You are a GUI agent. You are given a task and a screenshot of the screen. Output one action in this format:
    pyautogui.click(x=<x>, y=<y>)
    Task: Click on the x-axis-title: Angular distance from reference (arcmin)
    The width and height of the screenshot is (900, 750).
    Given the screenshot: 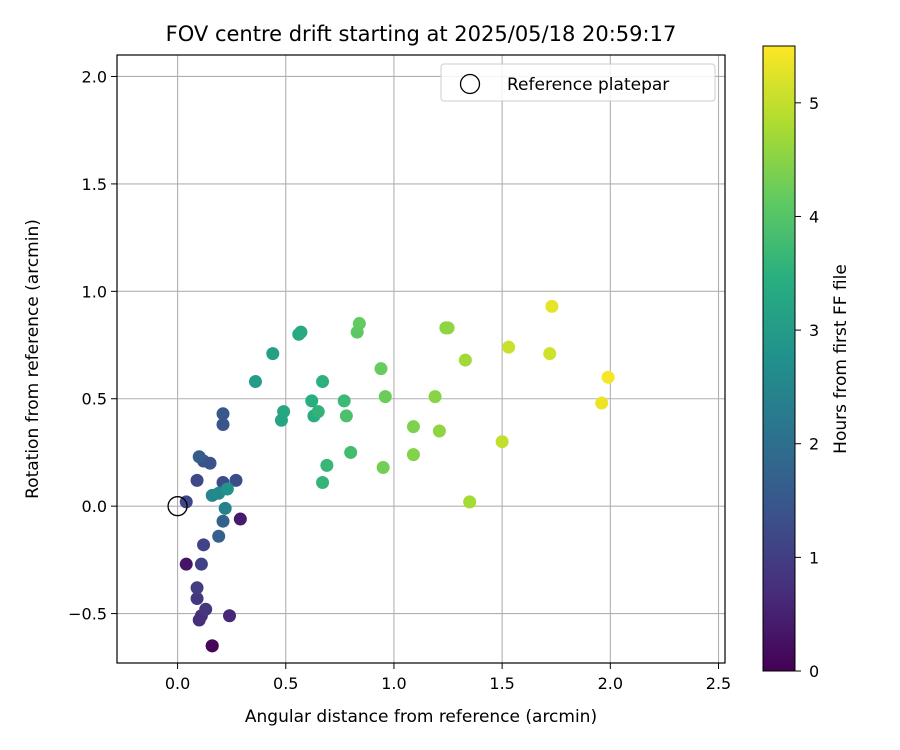 What is the action you would take?
    pyautogui.click(x=421, y=717)
    